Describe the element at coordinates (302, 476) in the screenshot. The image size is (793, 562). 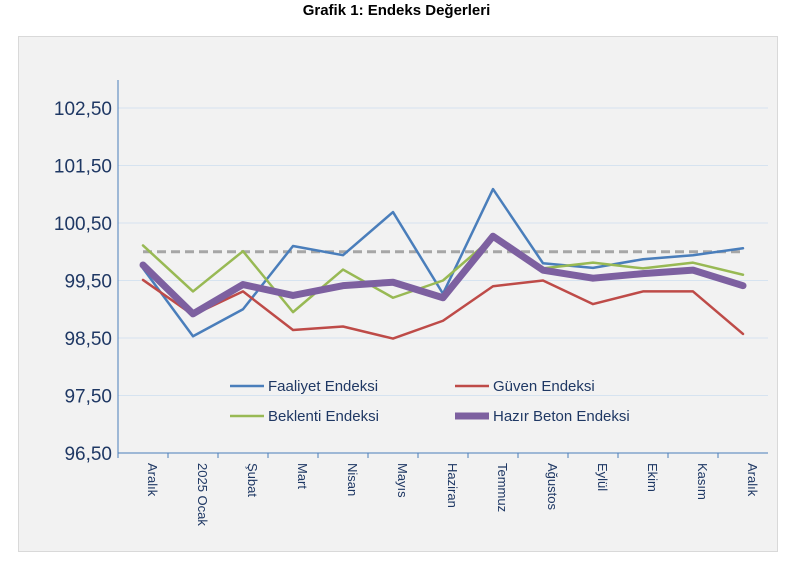
I see `x-tick-label: Mart` at that location.